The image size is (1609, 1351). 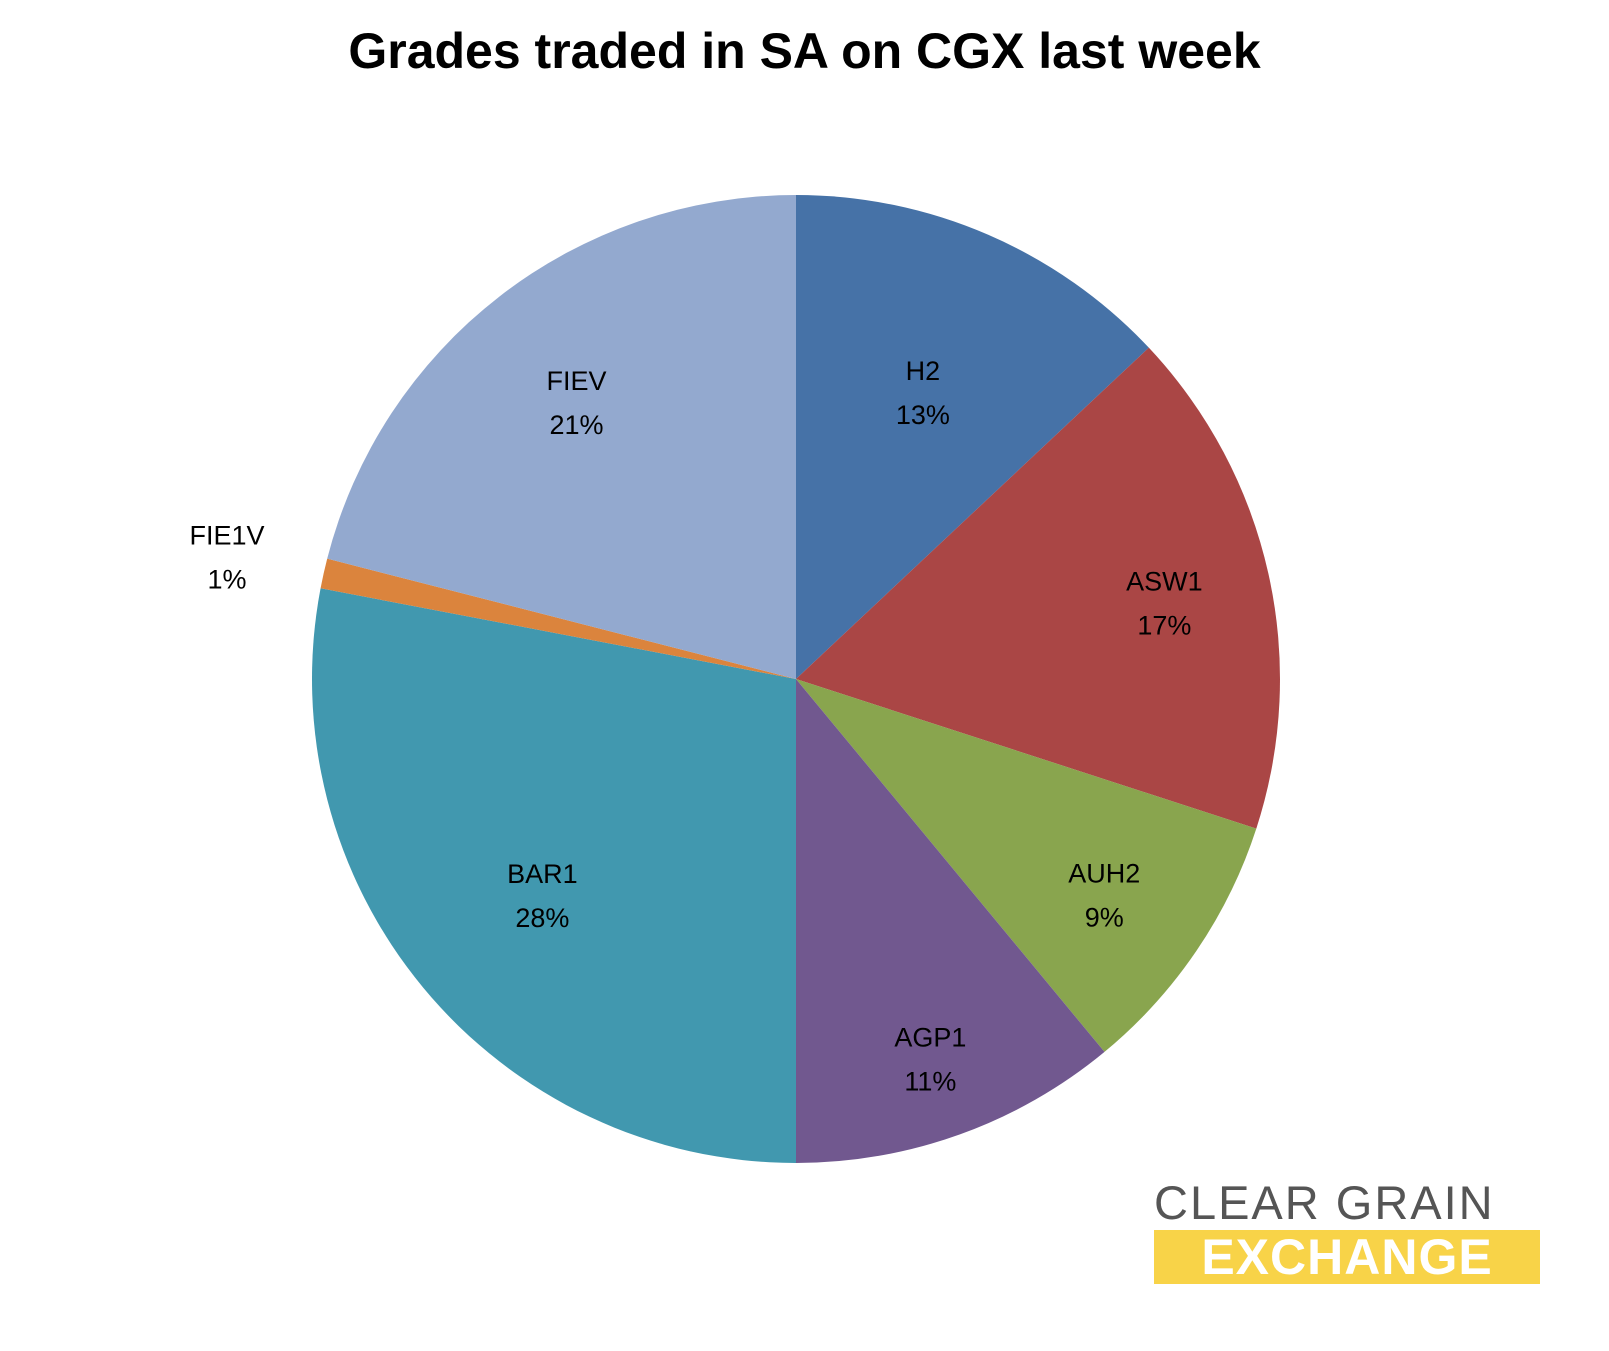 I want to click on logo-line-1: CLEAR GRAIN, so click(x=1324, y=1202).